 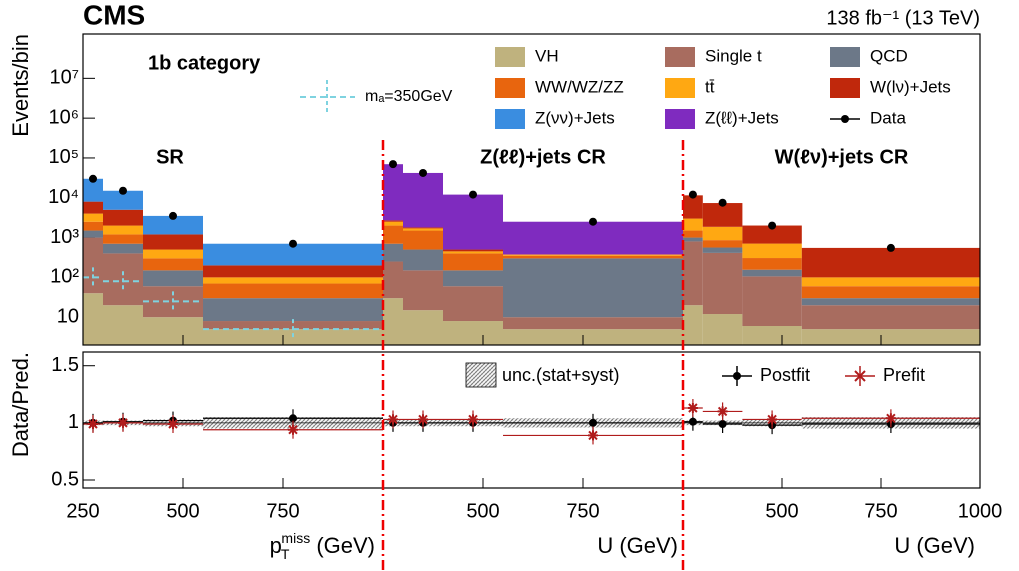 What do you see at coordinates (64, 277) in the screenshot?
I see `y-tick-label: 10²` at bounding box center [64, 277].